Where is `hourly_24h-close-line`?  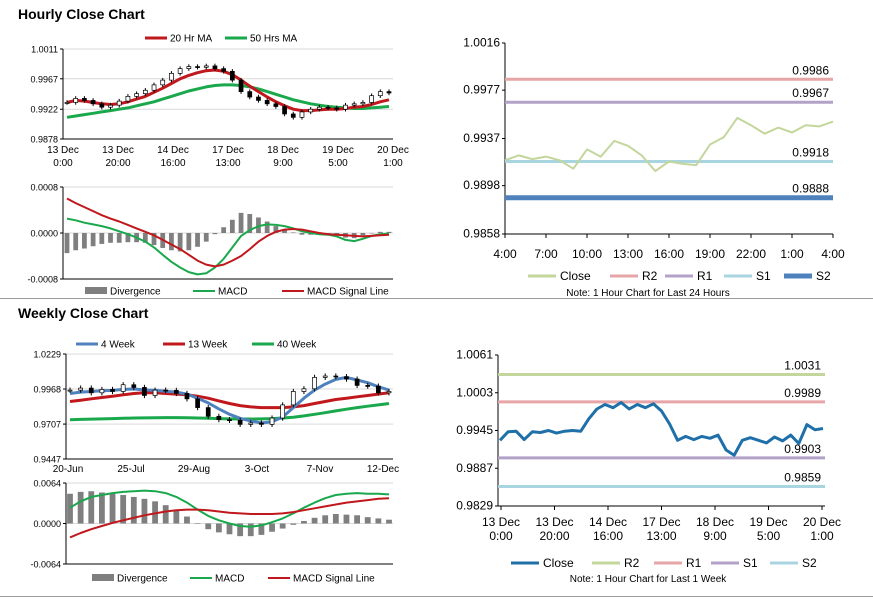 hourly_24h-close-line is located at coordinates (669, 144).